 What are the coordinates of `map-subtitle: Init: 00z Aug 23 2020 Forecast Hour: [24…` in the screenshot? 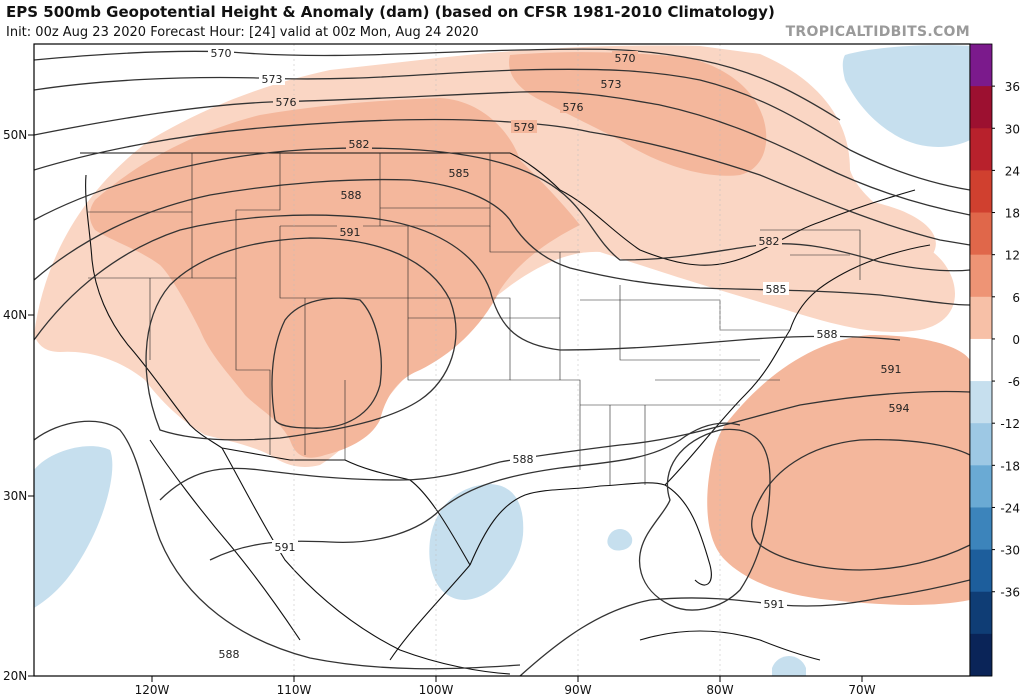 It's located at (242, 32).